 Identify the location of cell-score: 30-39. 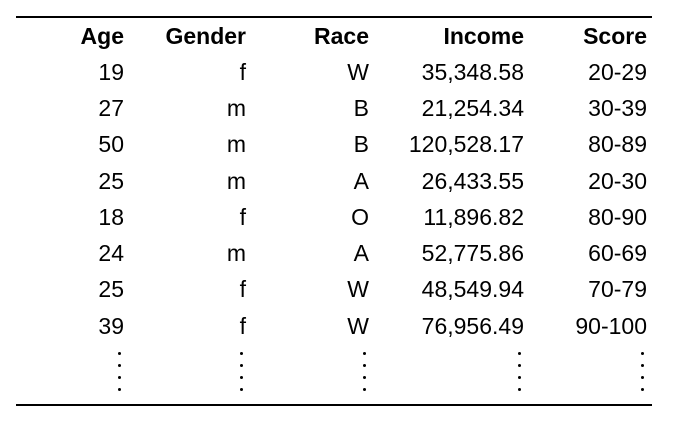
(617, 107).